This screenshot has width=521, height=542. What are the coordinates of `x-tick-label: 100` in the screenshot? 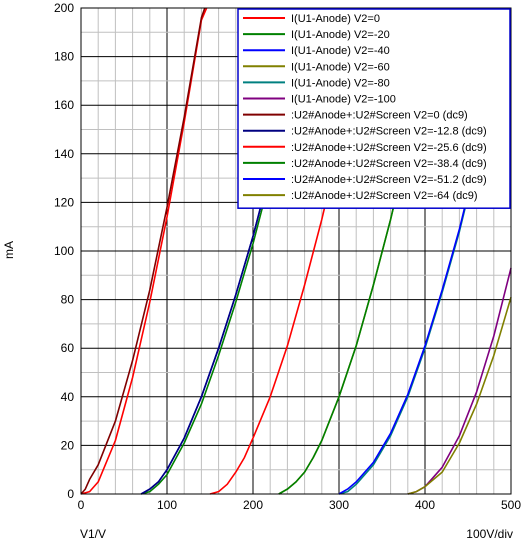 It's located at (167, 505).